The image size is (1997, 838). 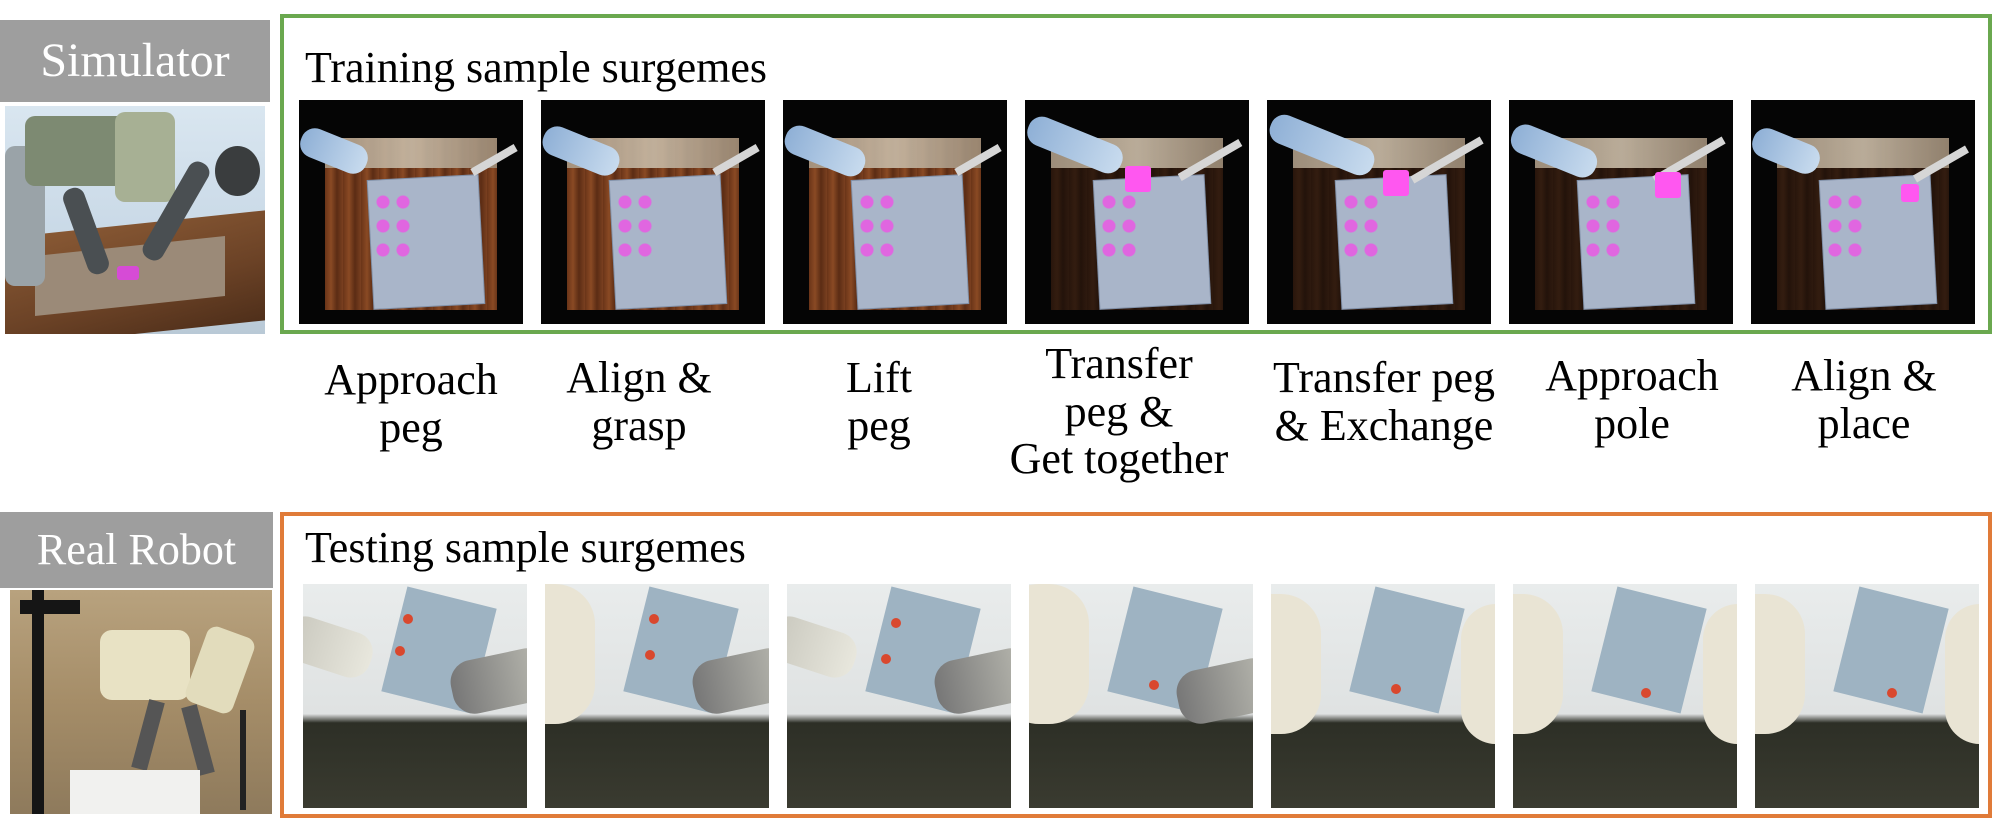 I want to click on testing-image-approach-peg, so click(x=415, y=696).